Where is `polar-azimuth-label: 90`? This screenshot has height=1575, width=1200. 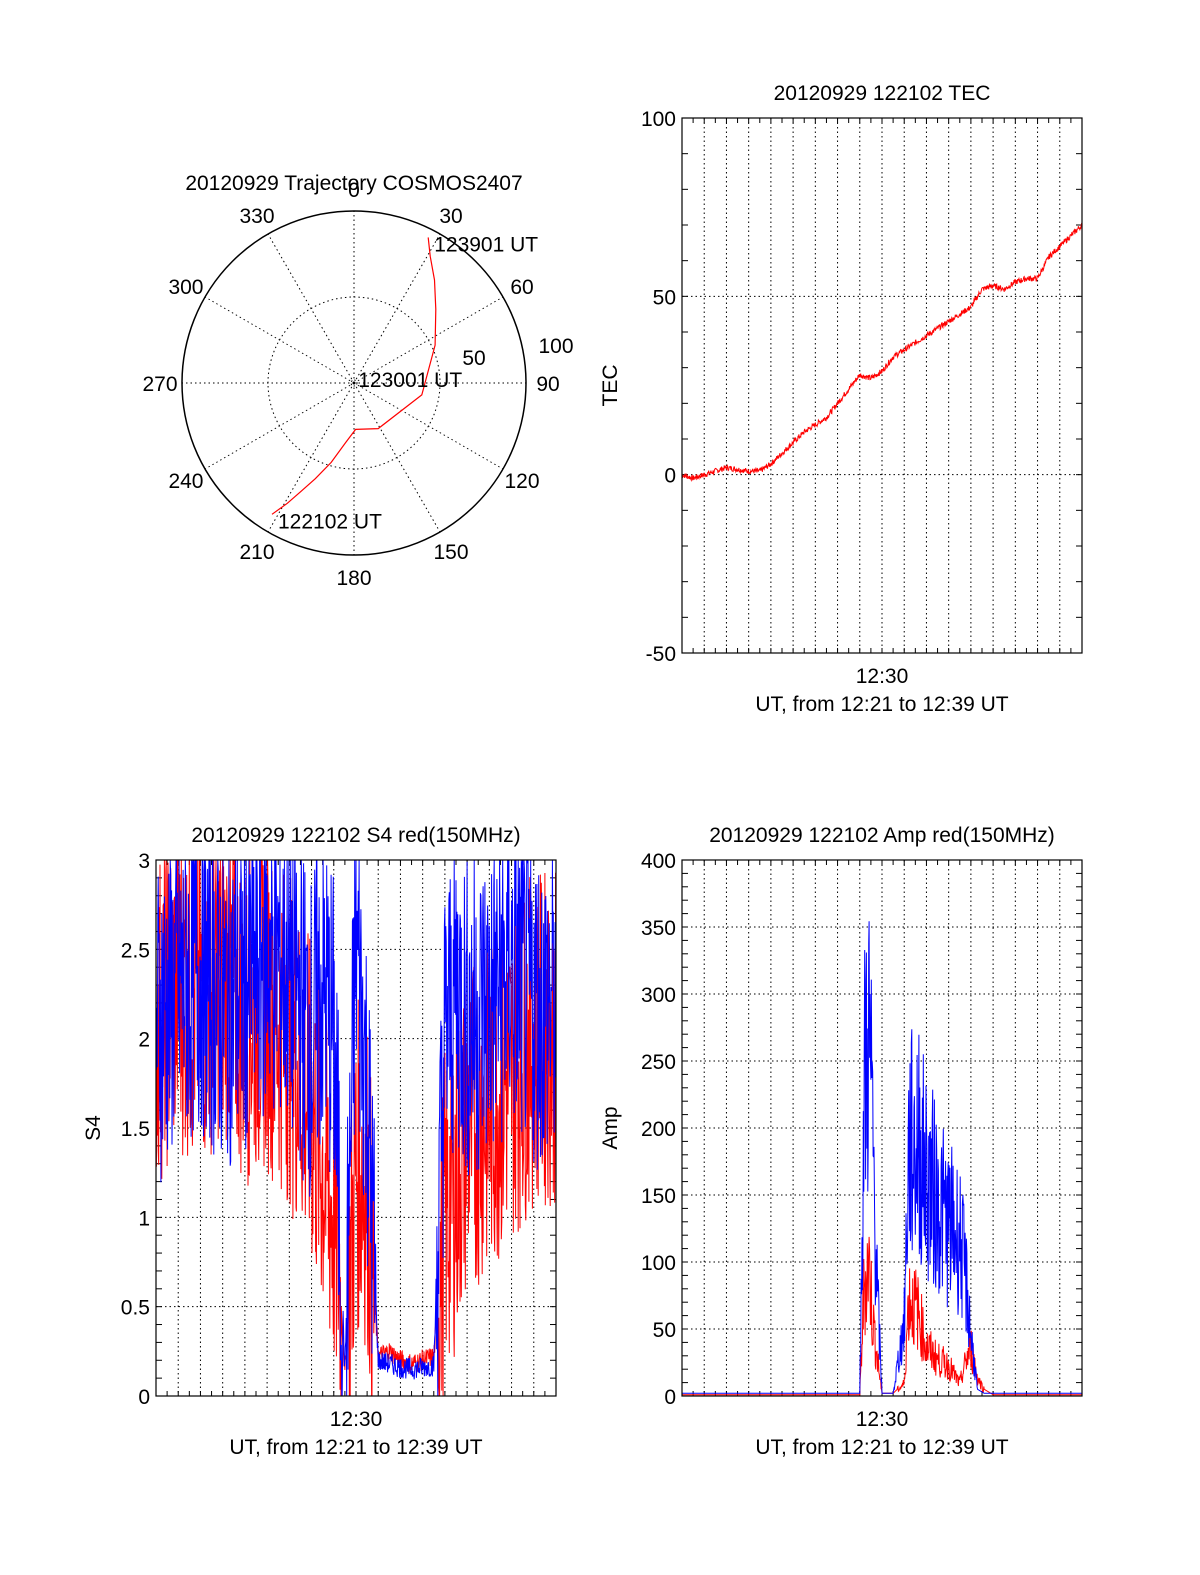 polar-azimuth-label: 90 is located at coordinates (547, 384).